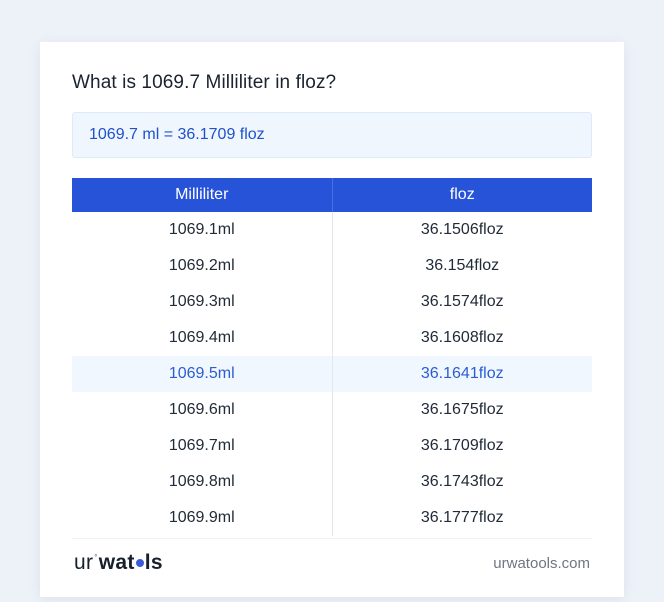  Describe the element at coordinates (462, 445) in the screenshot. I see `floz-cell: 36.1709floz` at that location.